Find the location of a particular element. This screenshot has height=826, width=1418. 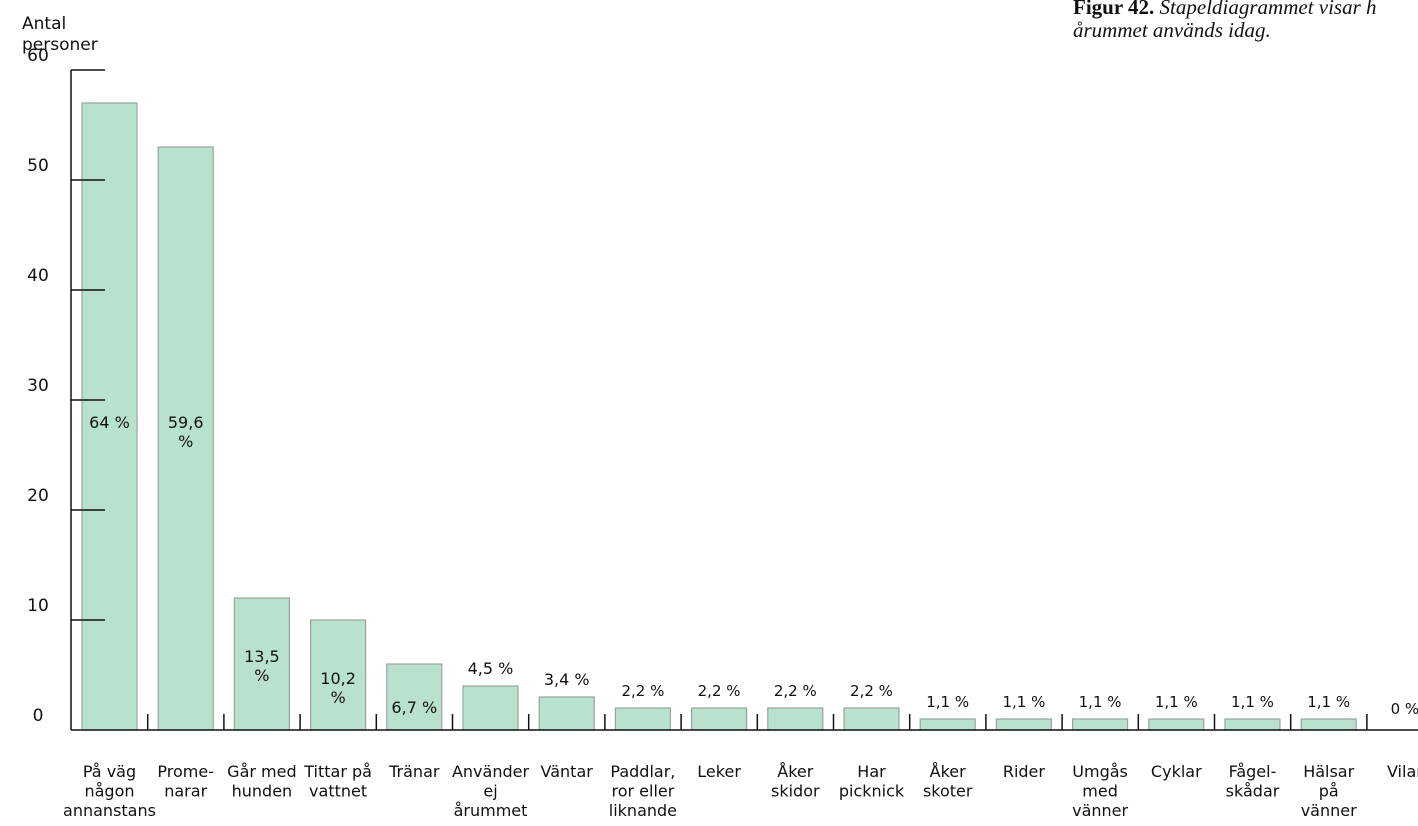

y-axis-title: Antal personer is located at coordinates (60, 35).